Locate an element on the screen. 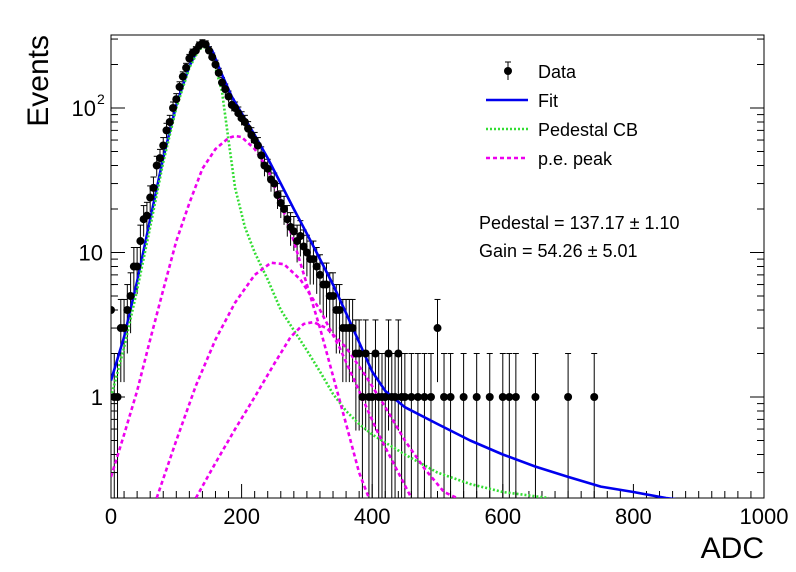 The image size is (796, 572). x-axis-label: ADC is located at coordinates (732, 548).